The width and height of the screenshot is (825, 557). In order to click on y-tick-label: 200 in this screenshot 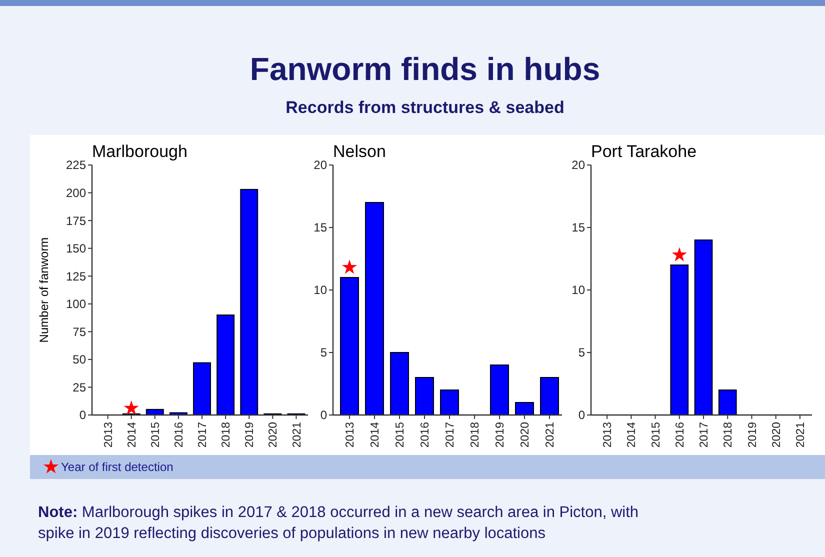, I will do `click(76, 193)`.